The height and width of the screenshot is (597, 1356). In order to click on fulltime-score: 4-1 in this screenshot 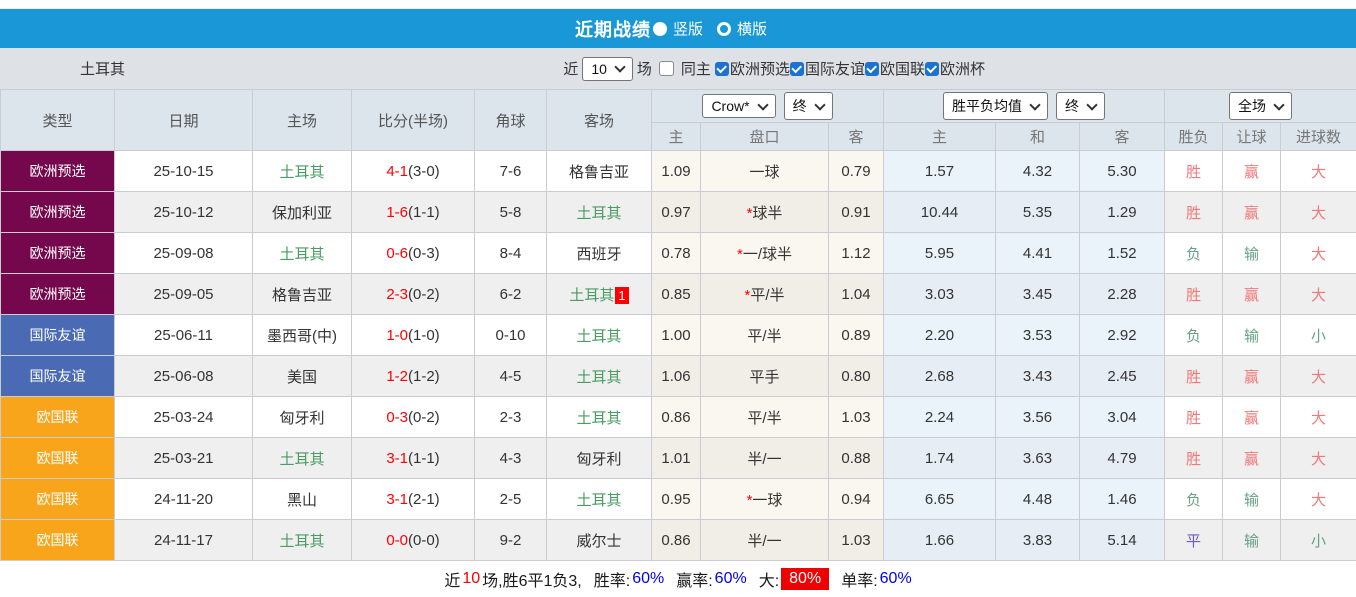, I will do `click(397, 171)`.